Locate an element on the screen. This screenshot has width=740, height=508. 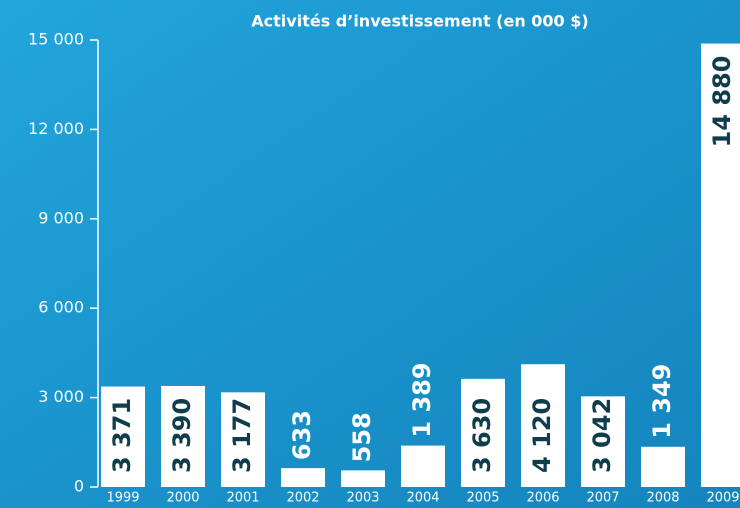
y-tick-label: 3 000 is located at coordinates (61, 396).